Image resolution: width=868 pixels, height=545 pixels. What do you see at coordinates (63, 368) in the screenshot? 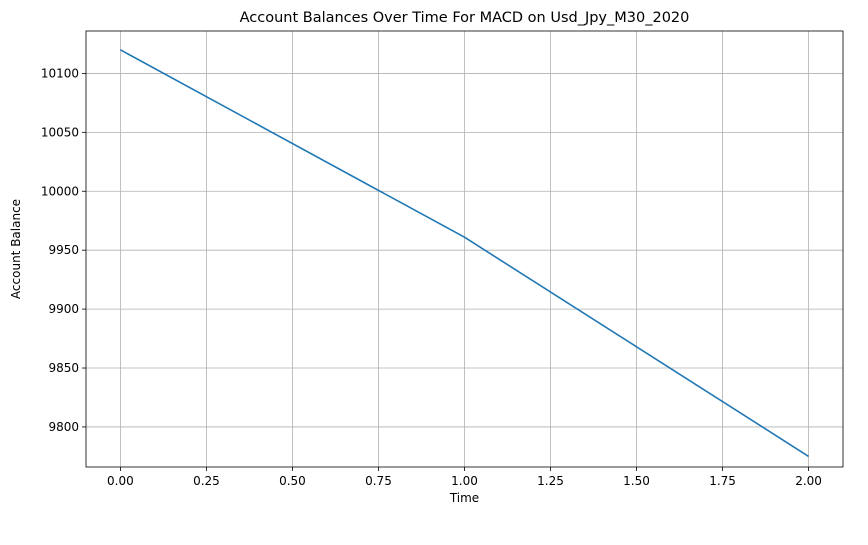
I see `y-tick-label: 9850` at bounding box center [63, 368].